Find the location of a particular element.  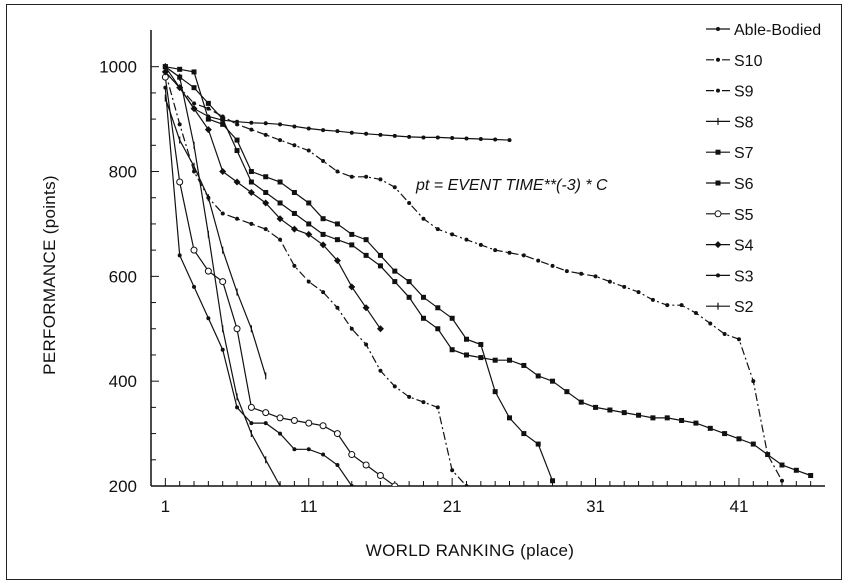

legend-item-able-bodied: Able-Bodied is located at coordinates (763, 30).